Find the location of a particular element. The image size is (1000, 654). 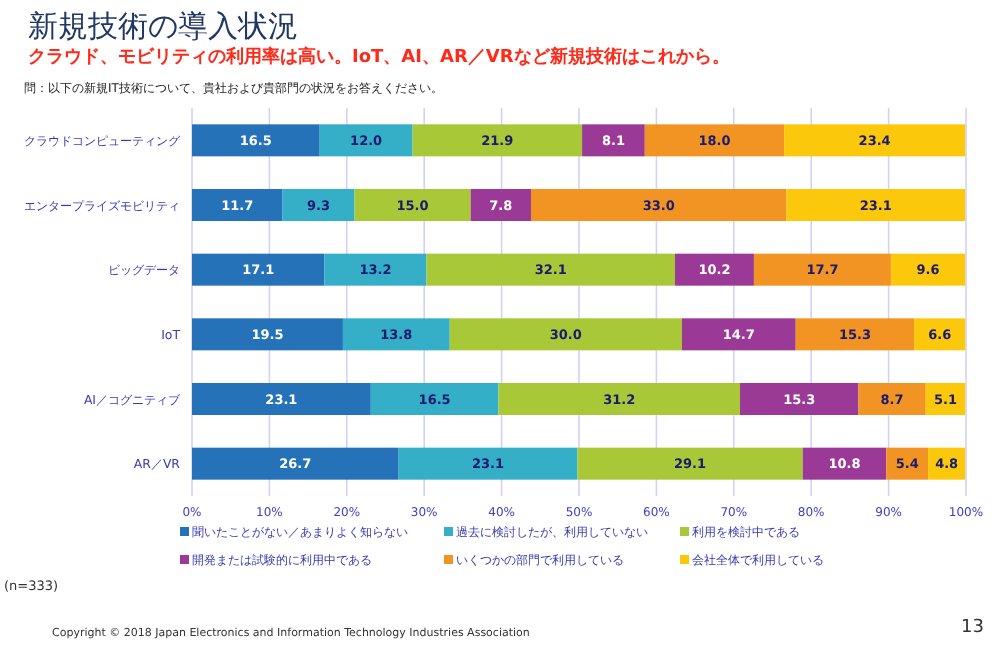

chart-subtitle: クラウド、モビリティの利用率は高い。IoT、AI、AR／VRなど新規技術はこれから。 is located at coordinates (379, 57).